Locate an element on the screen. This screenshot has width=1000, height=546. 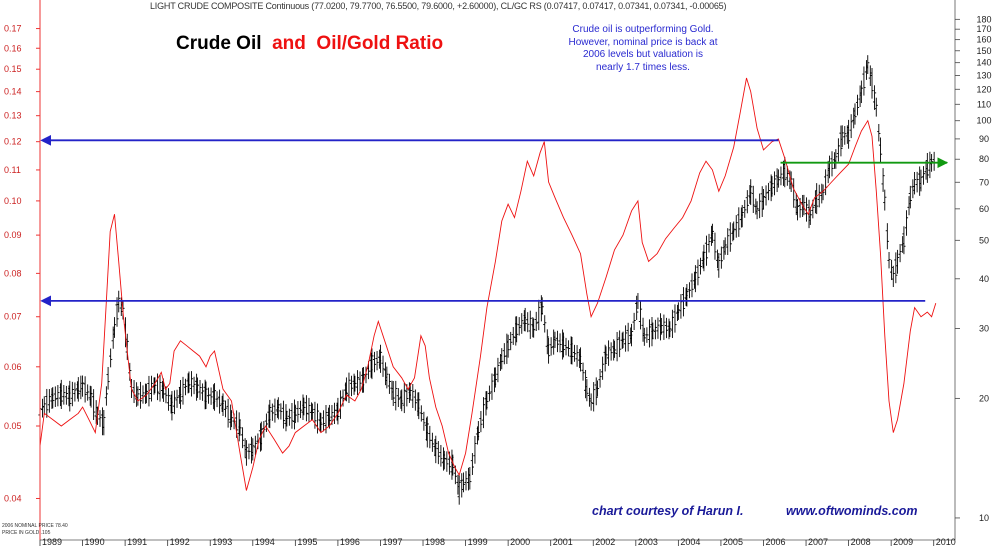
title-crude-oil: Crude Oil is located at coordinates (219, 43).